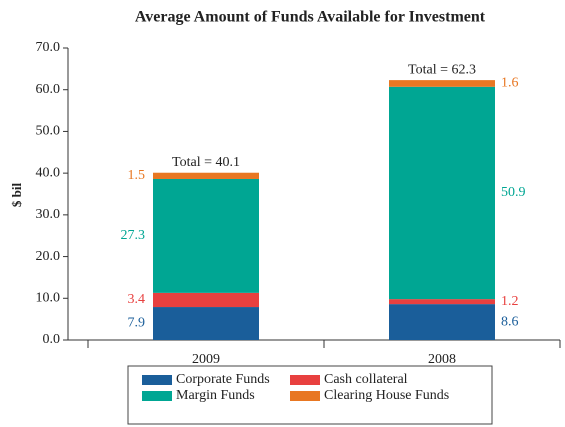 This screenshot has height=427, width=565. Describe the element at coordinates (513, 192) in the screenshot. I see `value-label: 50.9` at that location.